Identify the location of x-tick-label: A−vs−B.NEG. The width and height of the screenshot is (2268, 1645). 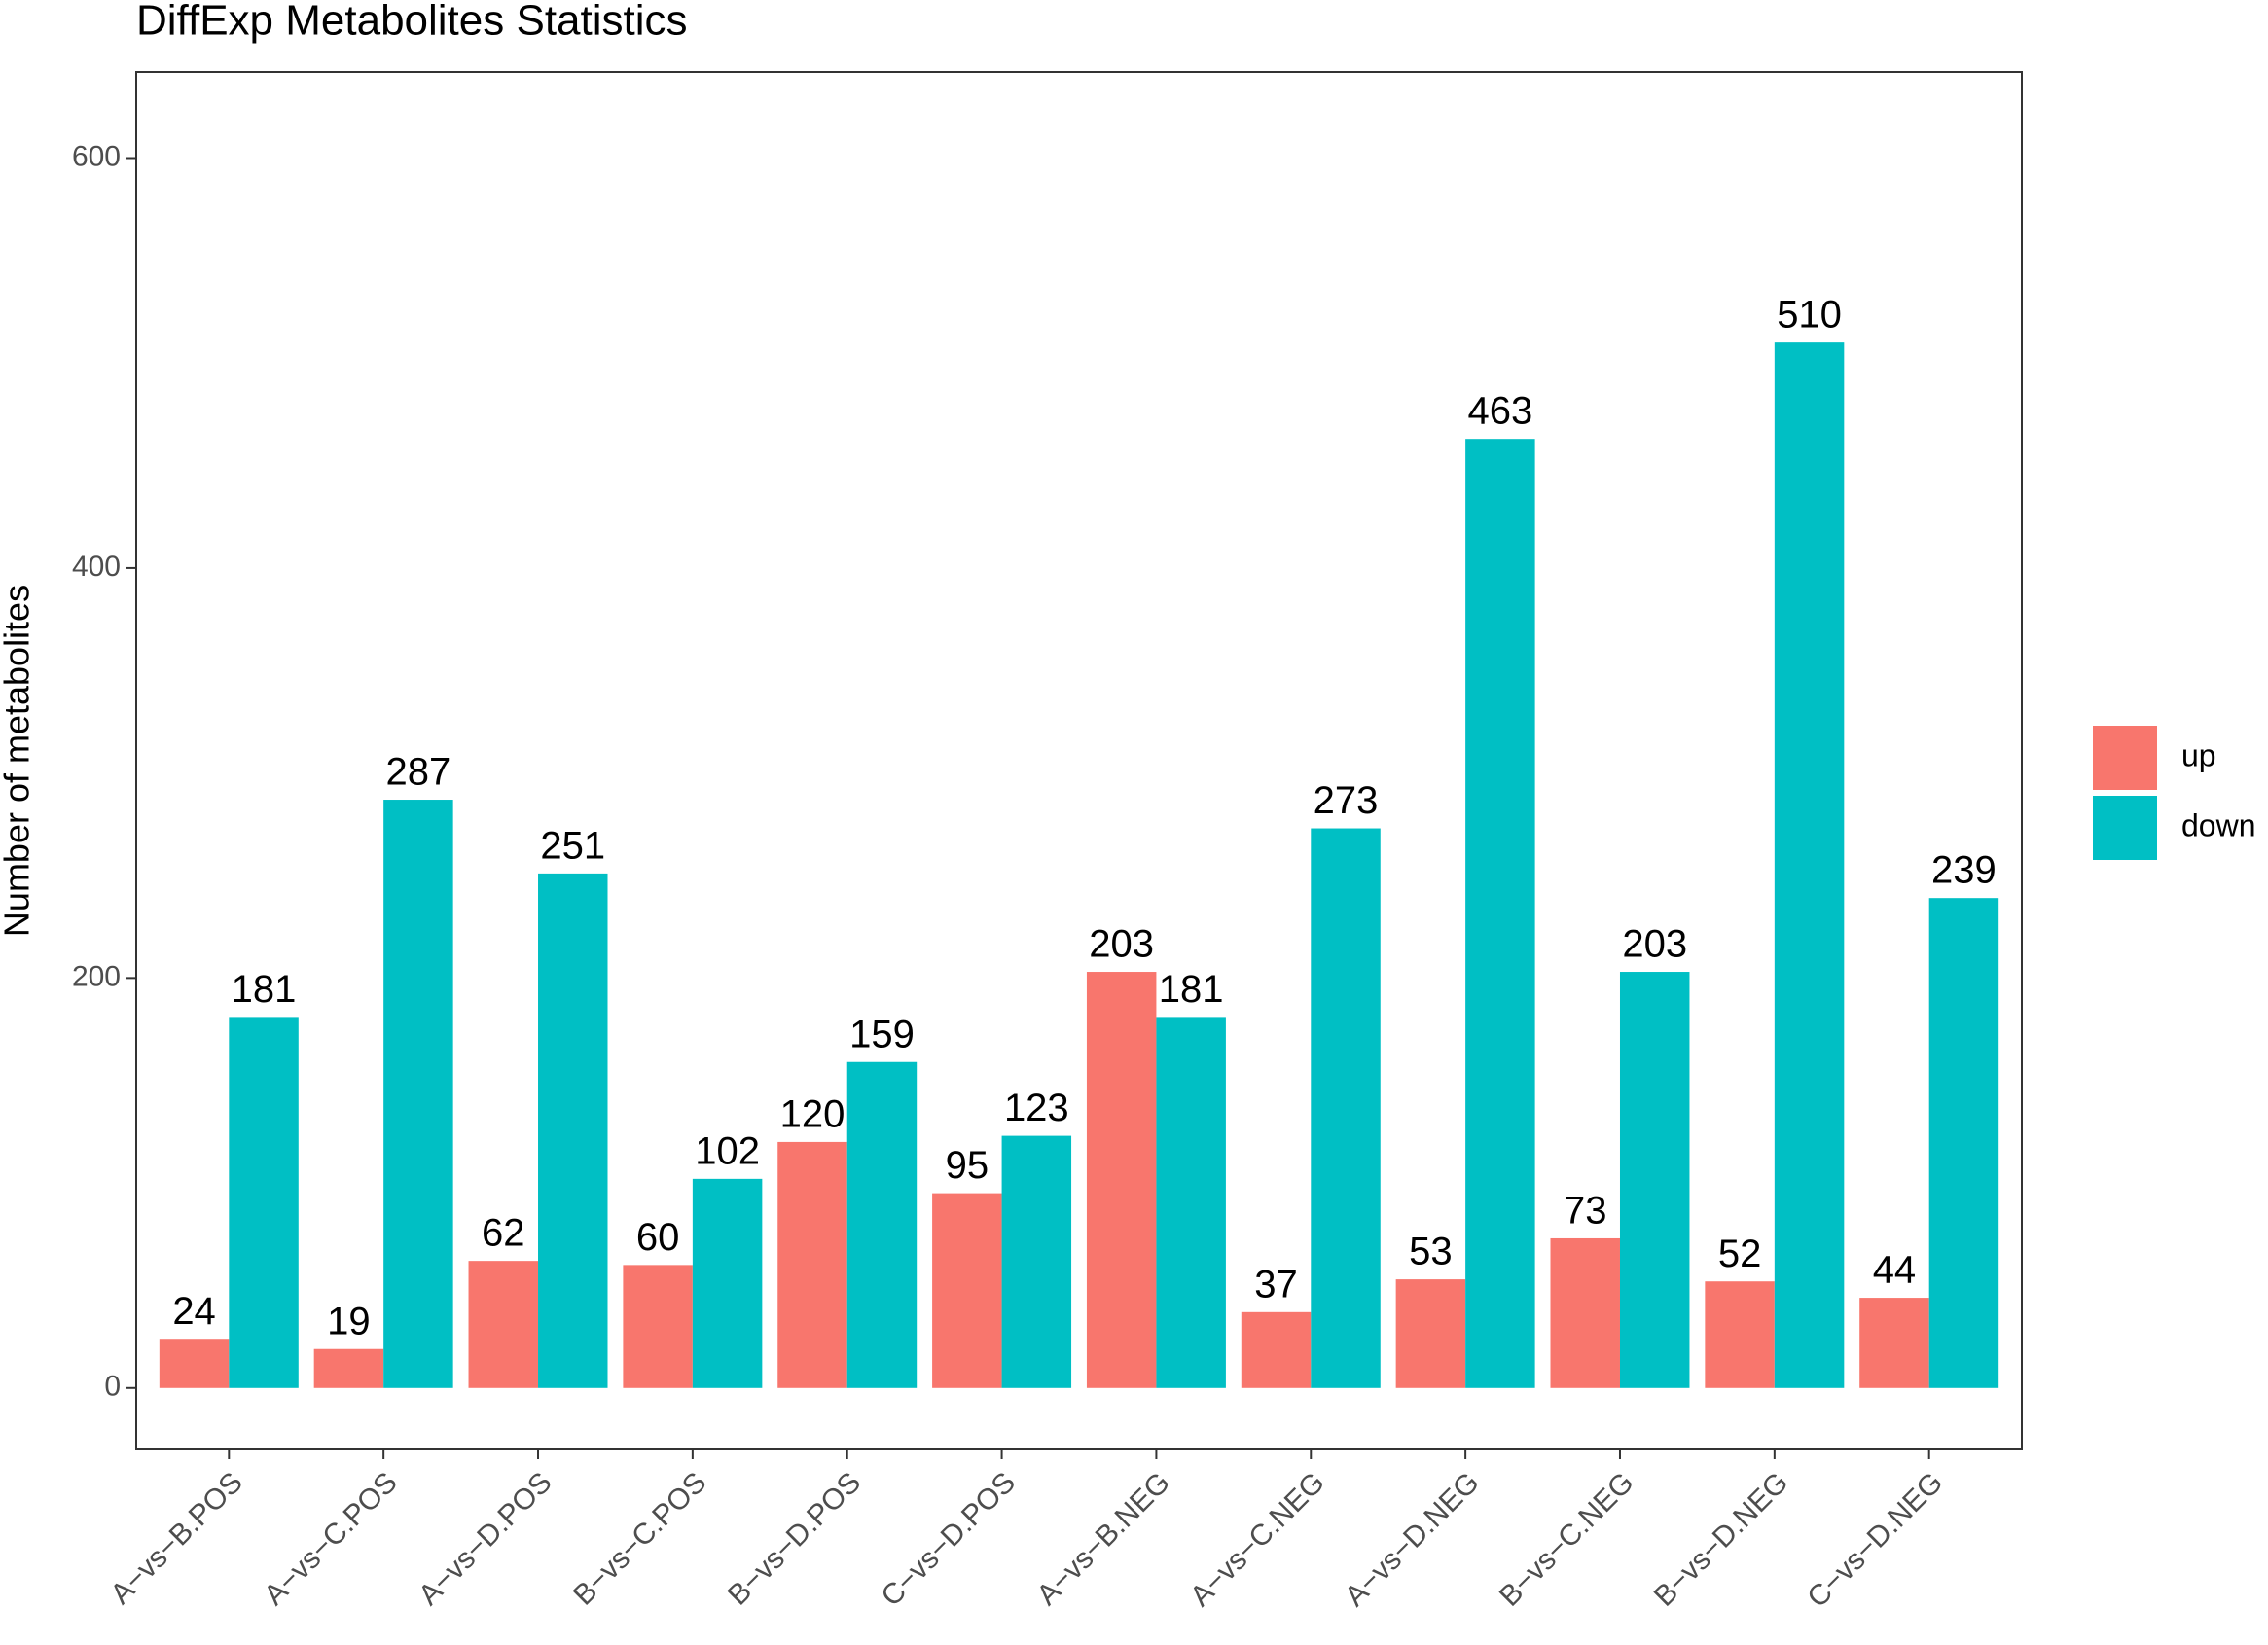
(1102, 1539).